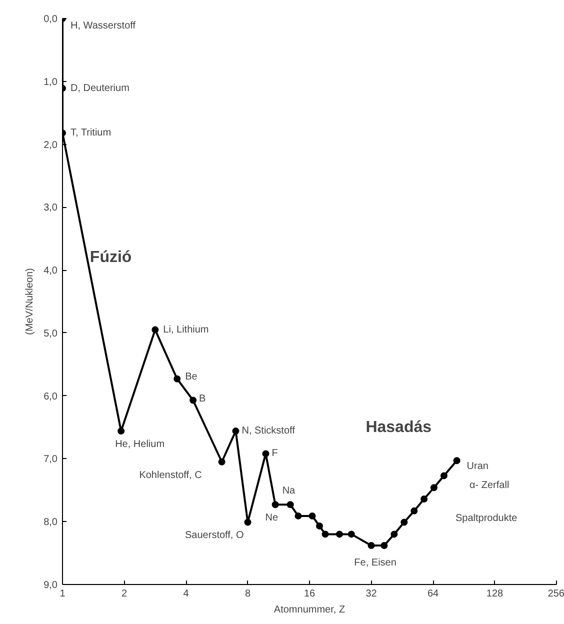 The height and width of the screenshot is (624, 564). Describe the element at coordinates (310, 610) in the screenshot. I see `x-axis-title: Atomnummer, Z` at that location.